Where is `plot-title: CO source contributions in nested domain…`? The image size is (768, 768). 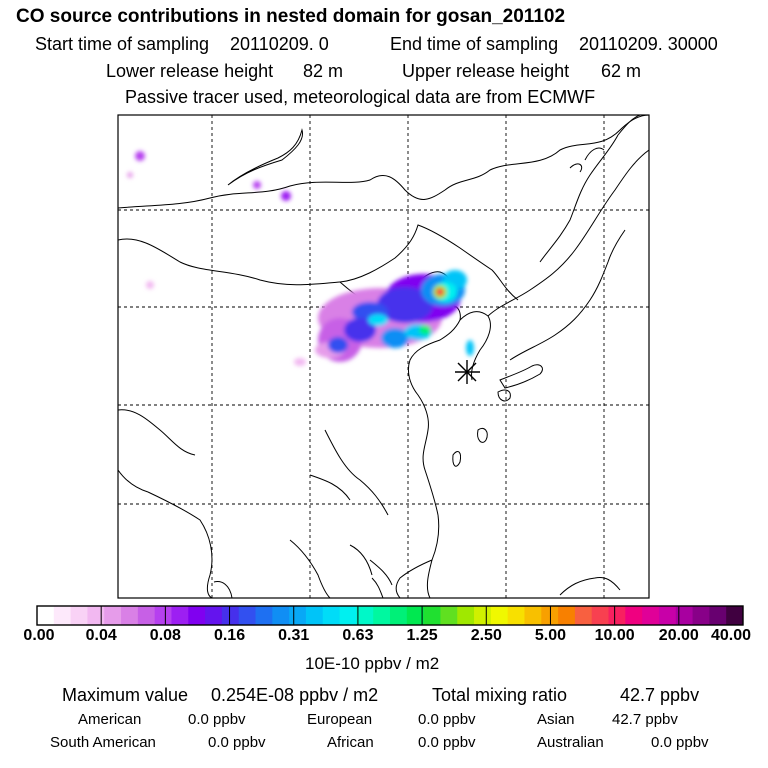
plot-title: CO source contributions in nested domain… is located at coordinates (291, 16).